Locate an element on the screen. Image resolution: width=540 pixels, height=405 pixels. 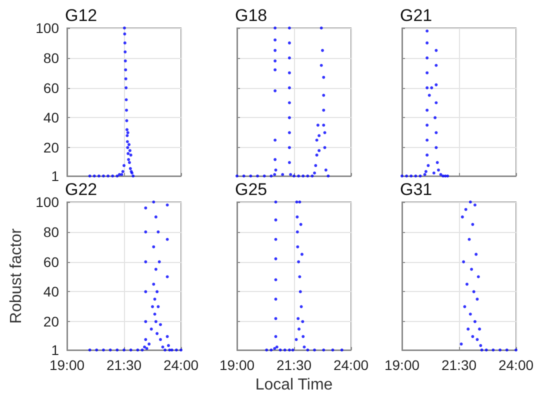
chart-title: G21 is located at coordinates (416, 15).